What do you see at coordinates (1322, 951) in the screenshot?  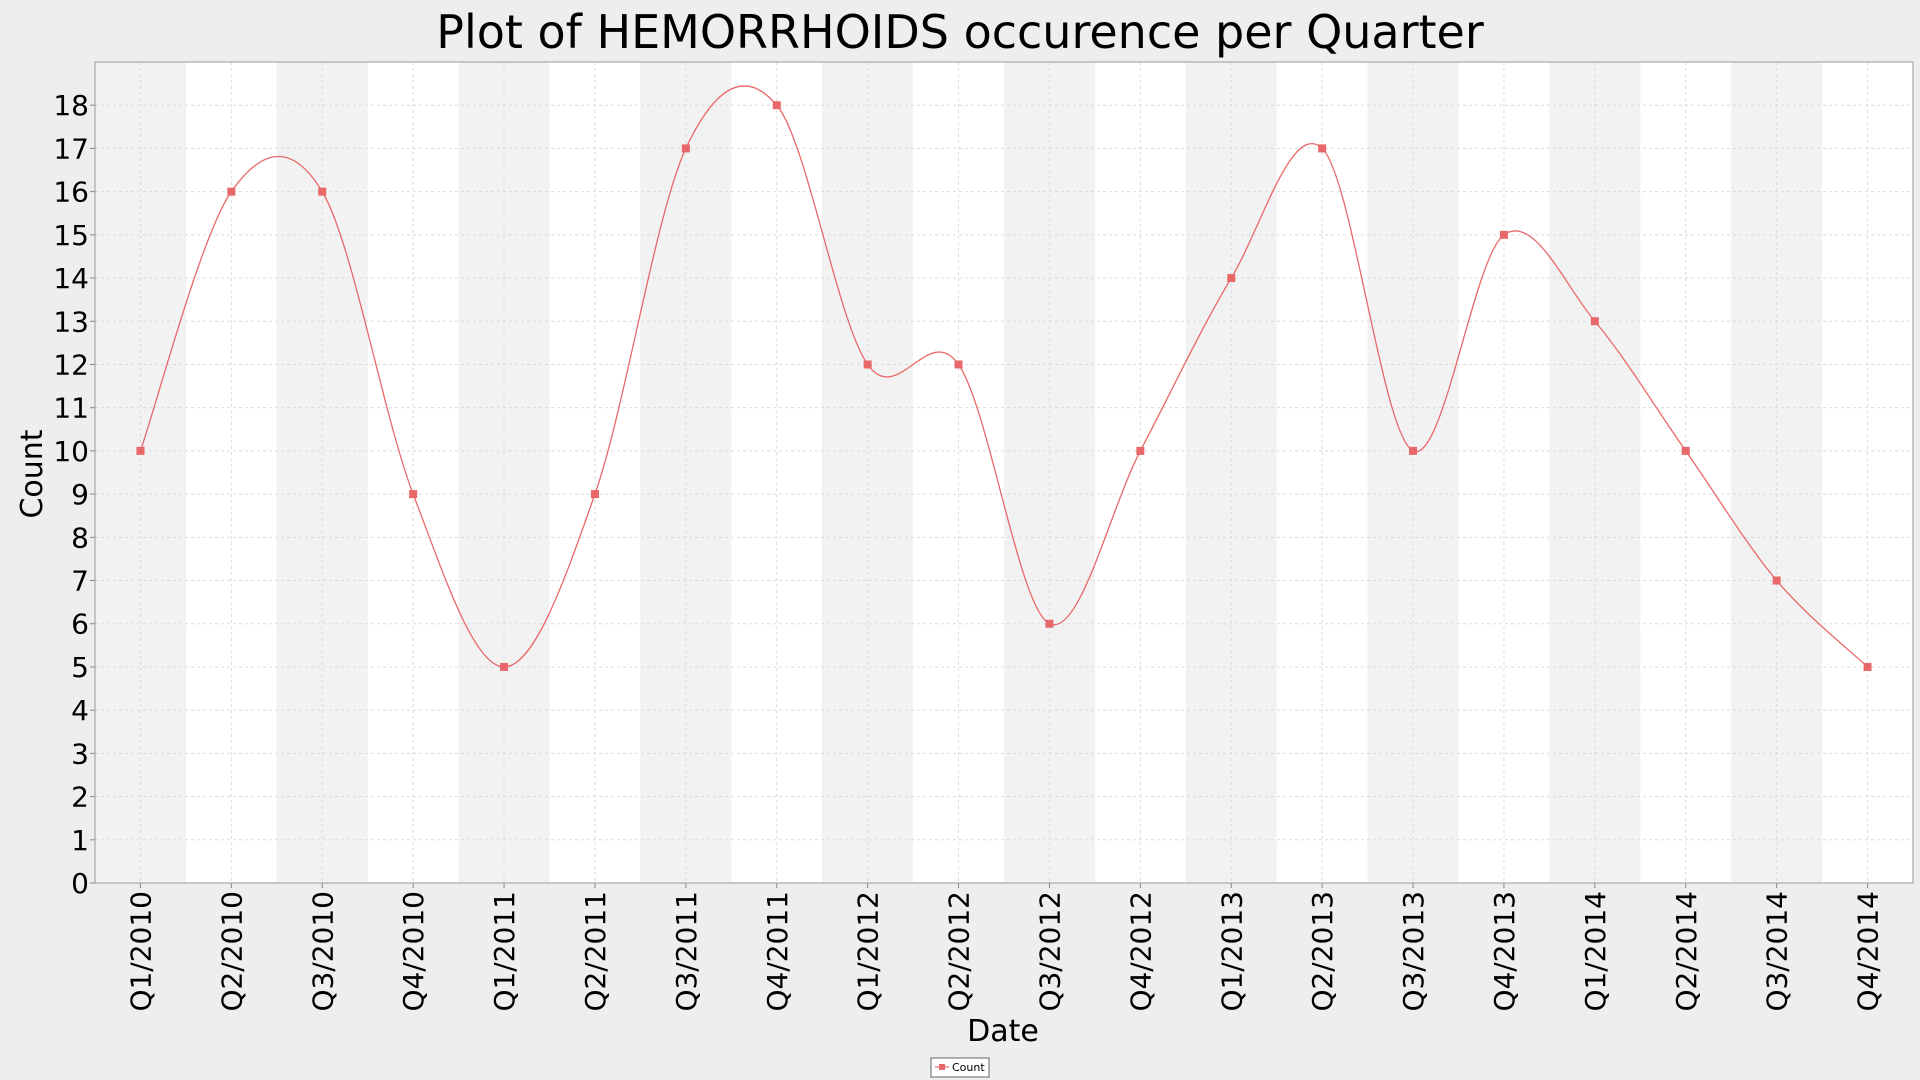 I see `x-tick-label: Q2/2013` at bounding box center [1322, 951].